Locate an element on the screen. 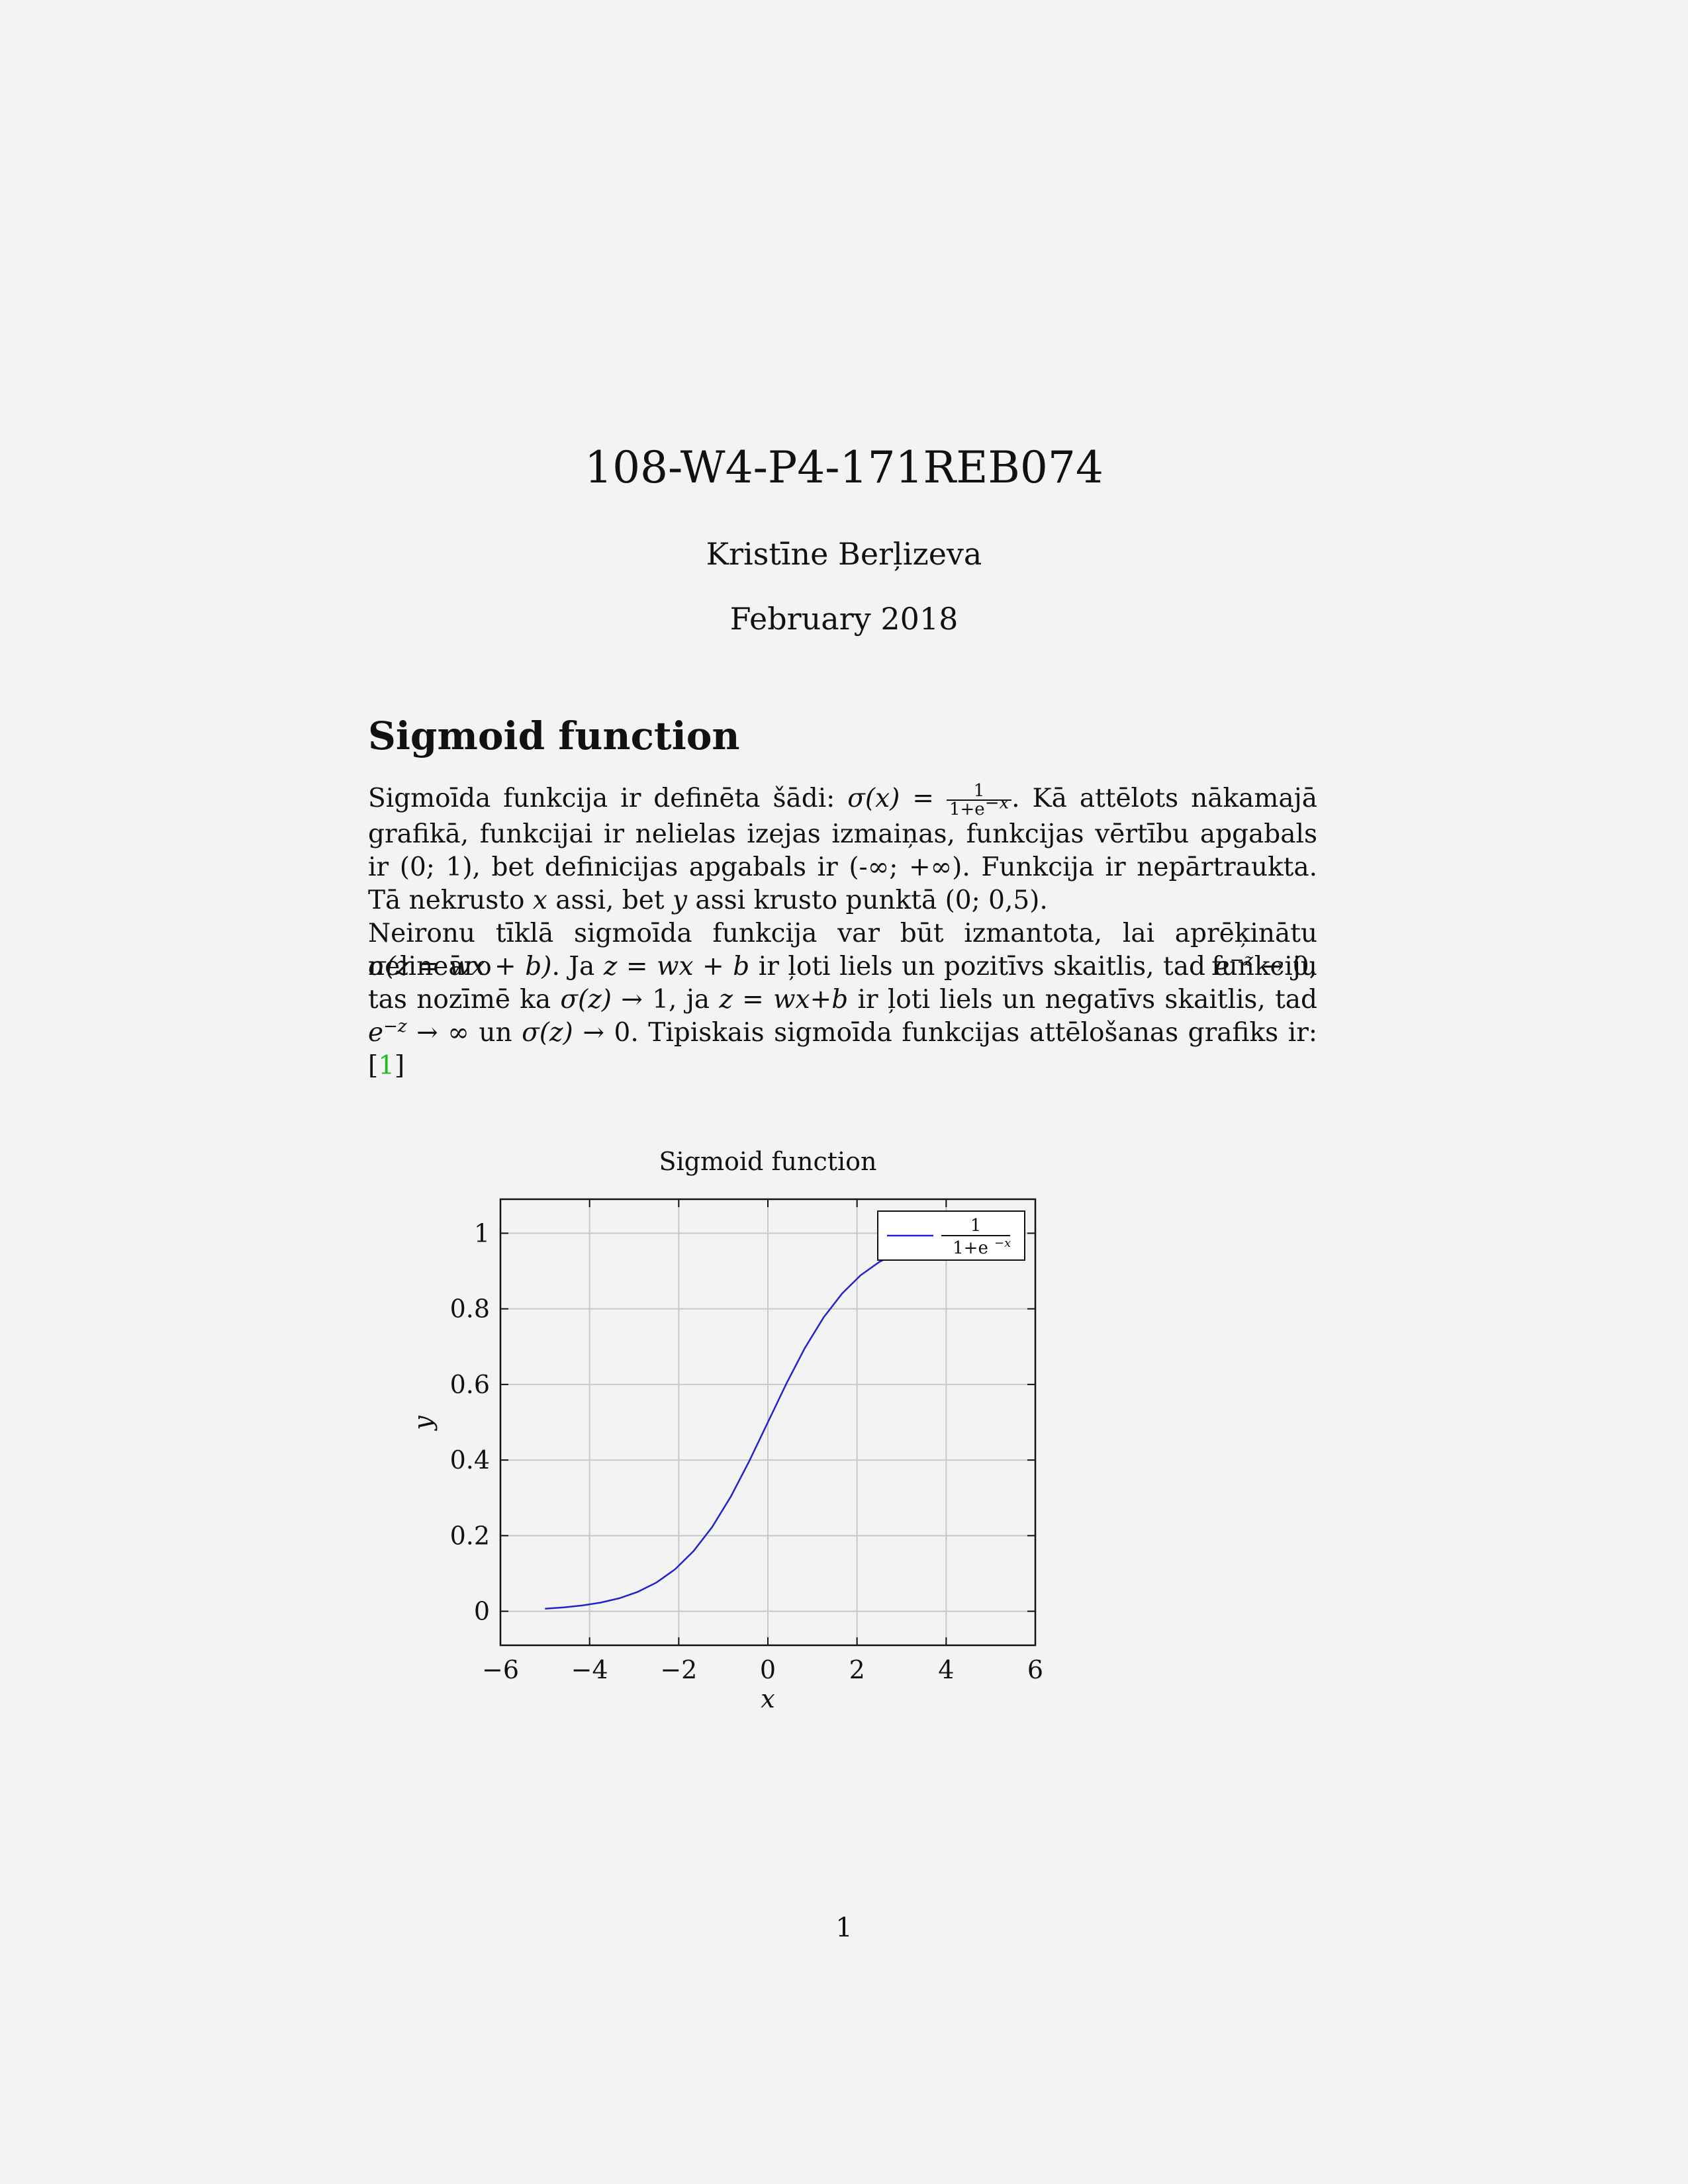 The width and height of the screenshot is (1688, 2184). math-sigma: σ(x) = is located at coordinates (897, 798).